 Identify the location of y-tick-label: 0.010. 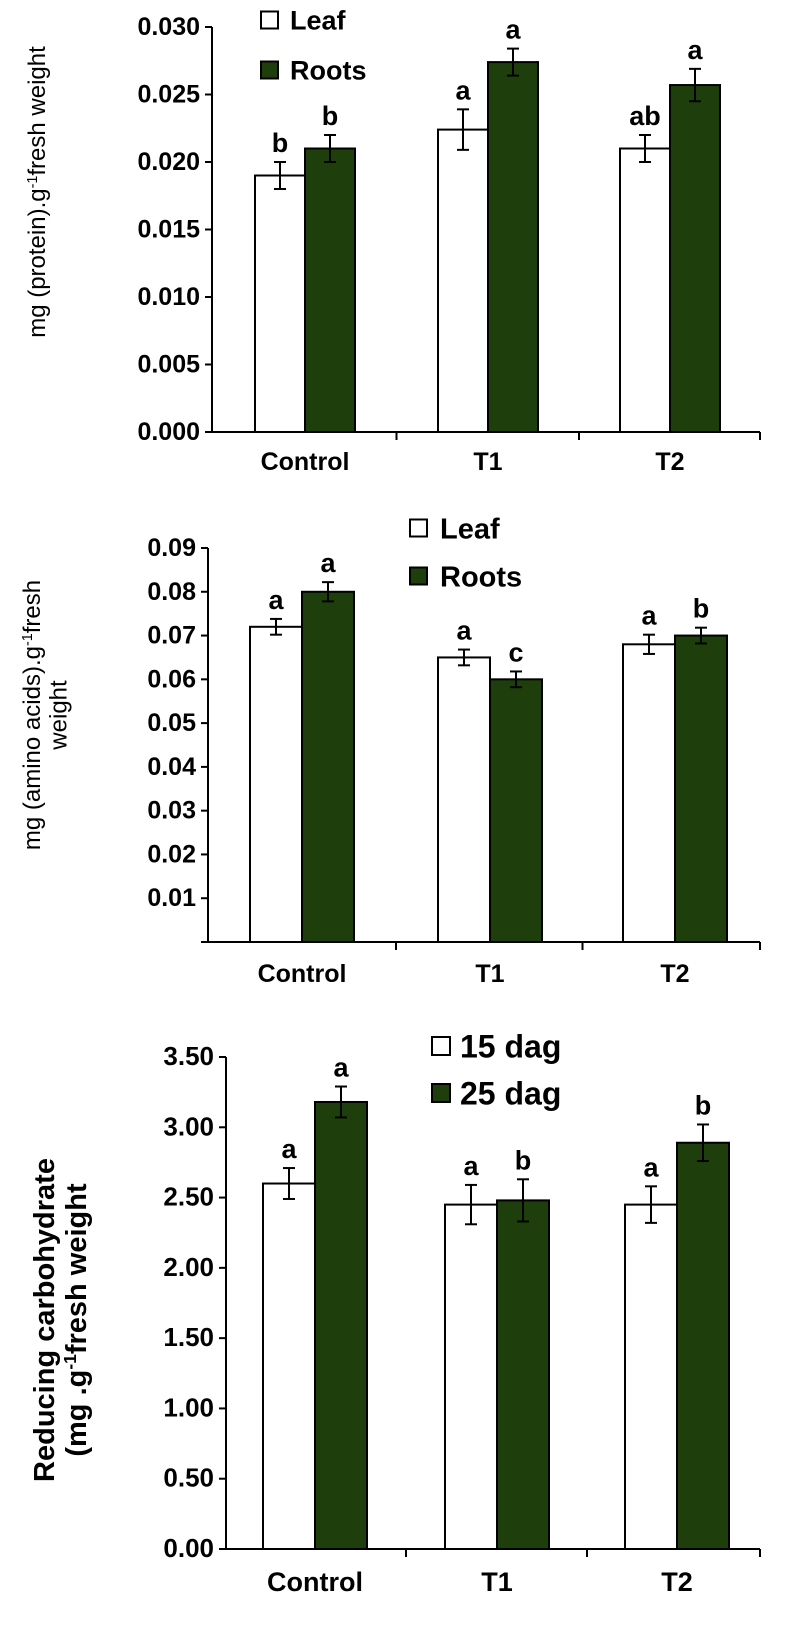
(168, 297).